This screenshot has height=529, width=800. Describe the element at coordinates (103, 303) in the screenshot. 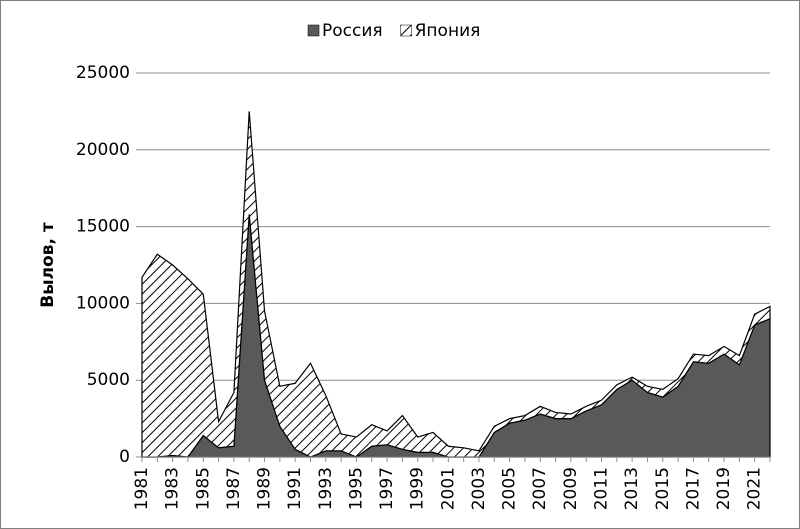

I see `y-tick-label: 10000` at that location.